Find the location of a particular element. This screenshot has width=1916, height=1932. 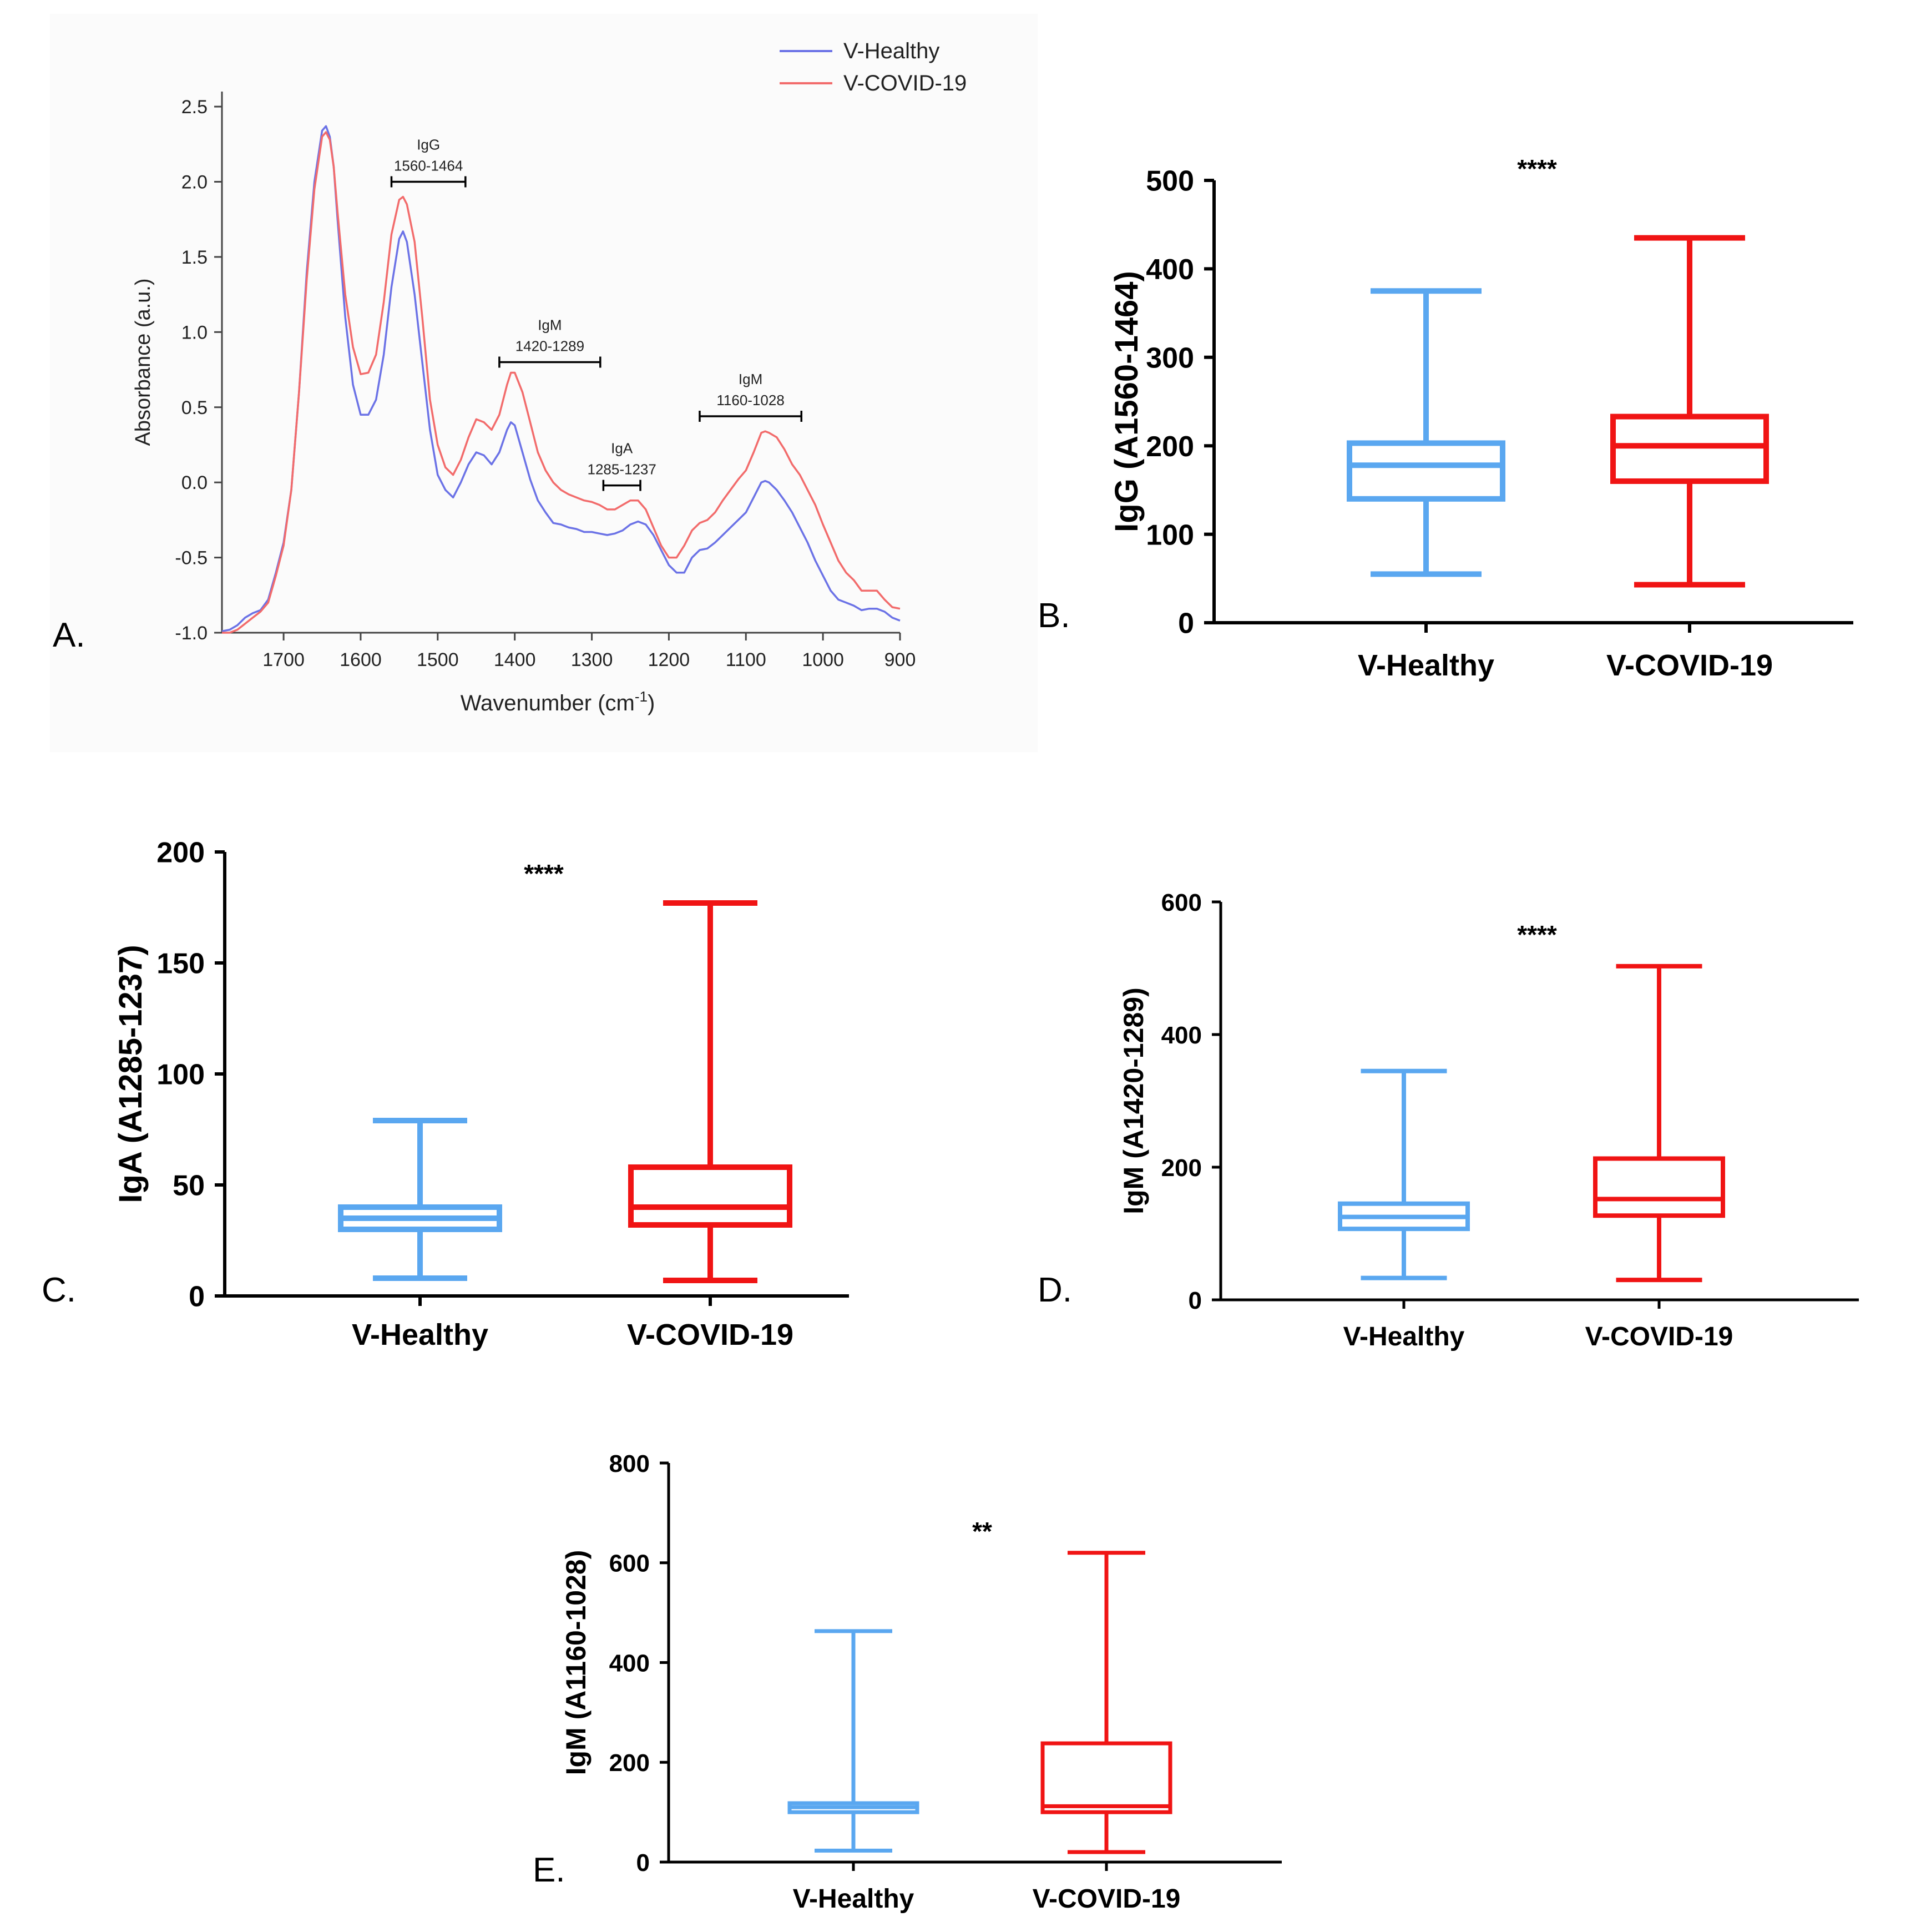

panel-a-annotation-label: IgA is located at coordinates (622, 448).